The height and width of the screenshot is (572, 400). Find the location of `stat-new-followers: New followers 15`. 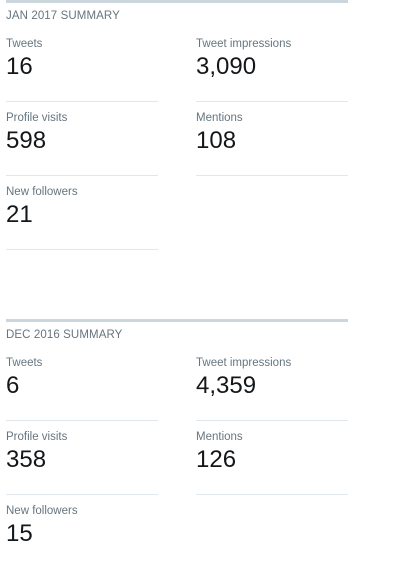

stat-new-followers: New followers 15 is located at coordinates (82, 532).